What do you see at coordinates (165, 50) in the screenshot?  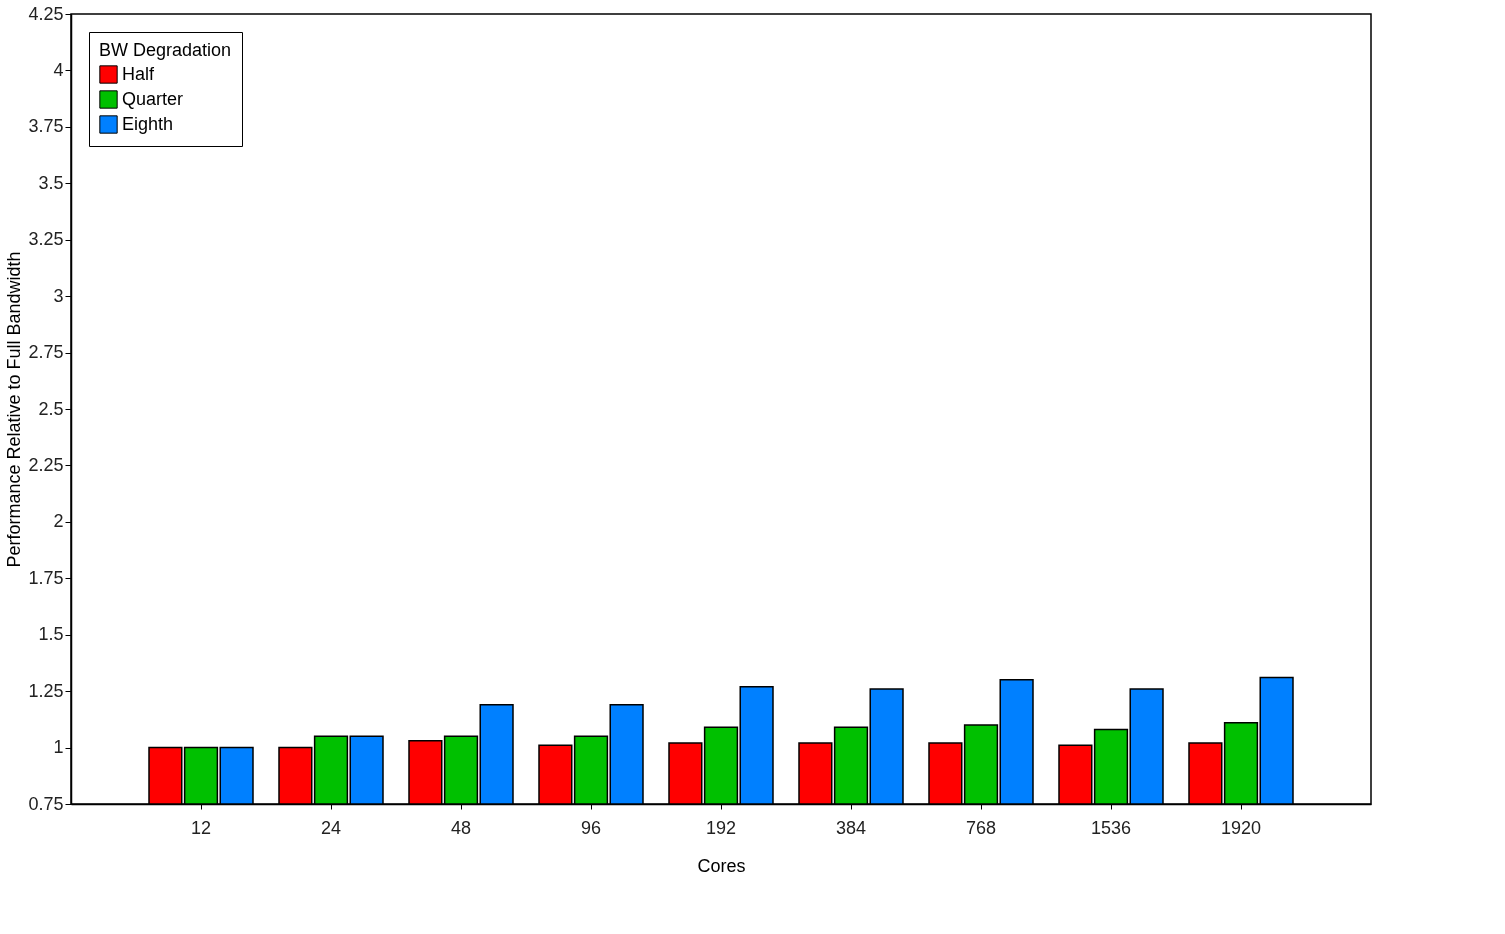 I see `legend-title: BW Degradation` at bounding box center [165, 50].